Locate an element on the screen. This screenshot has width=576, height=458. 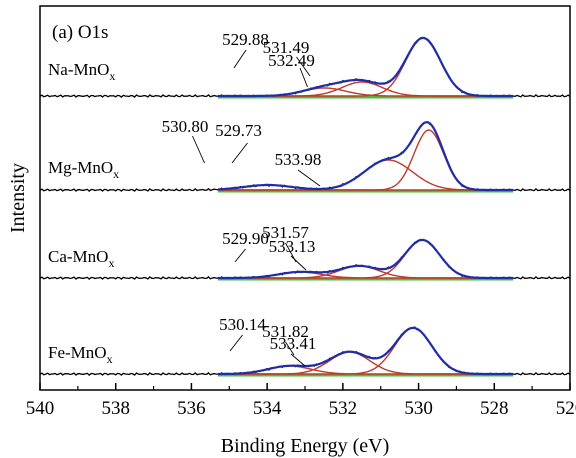
peak-label: 529.88 is located at coordinates (245, 39).